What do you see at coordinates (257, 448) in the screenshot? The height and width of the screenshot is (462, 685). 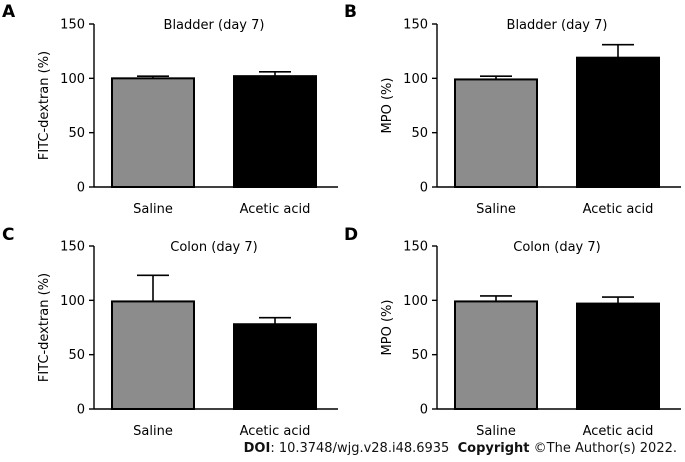 I see `doi-label: DOI` at bounding box center [257, 448].